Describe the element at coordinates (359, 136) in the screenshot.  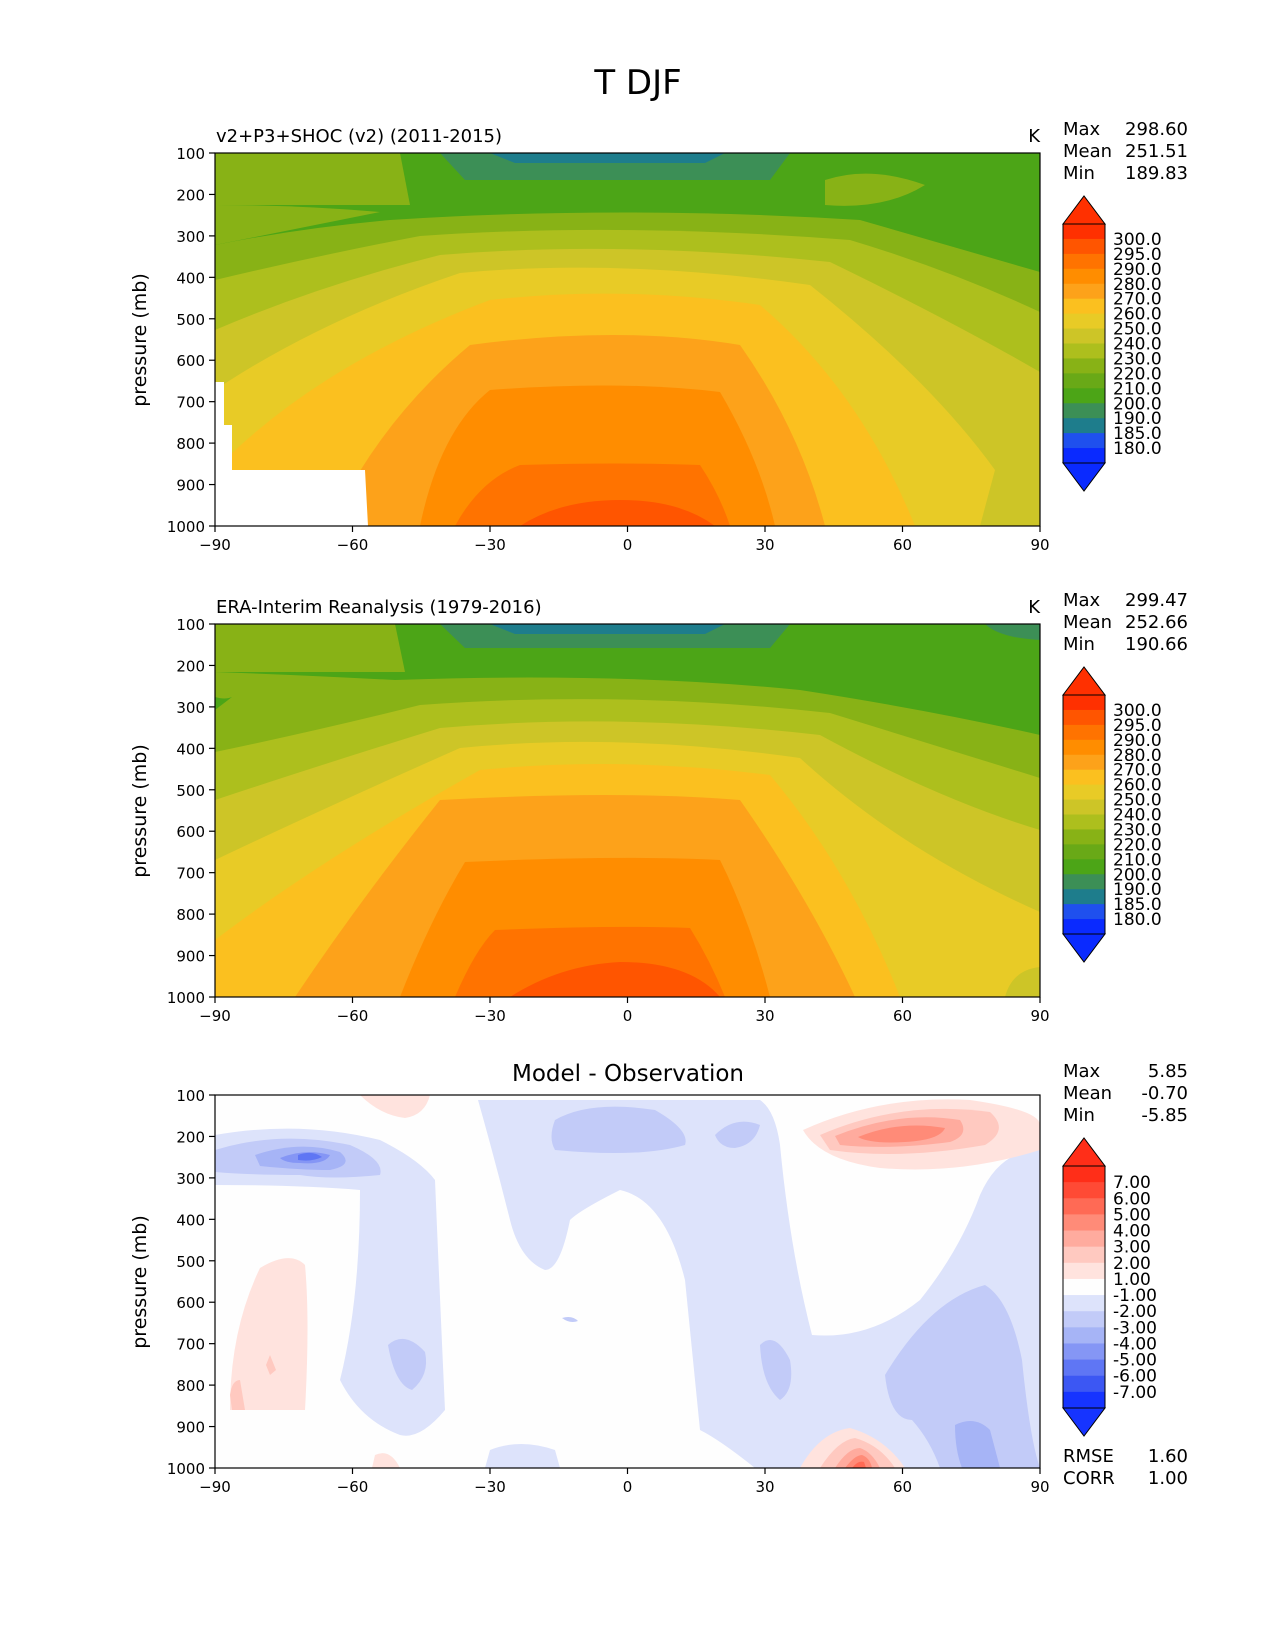
I see `panel-model-title: v2+P3+SHOC (v2) (2011-2015)` at that location.